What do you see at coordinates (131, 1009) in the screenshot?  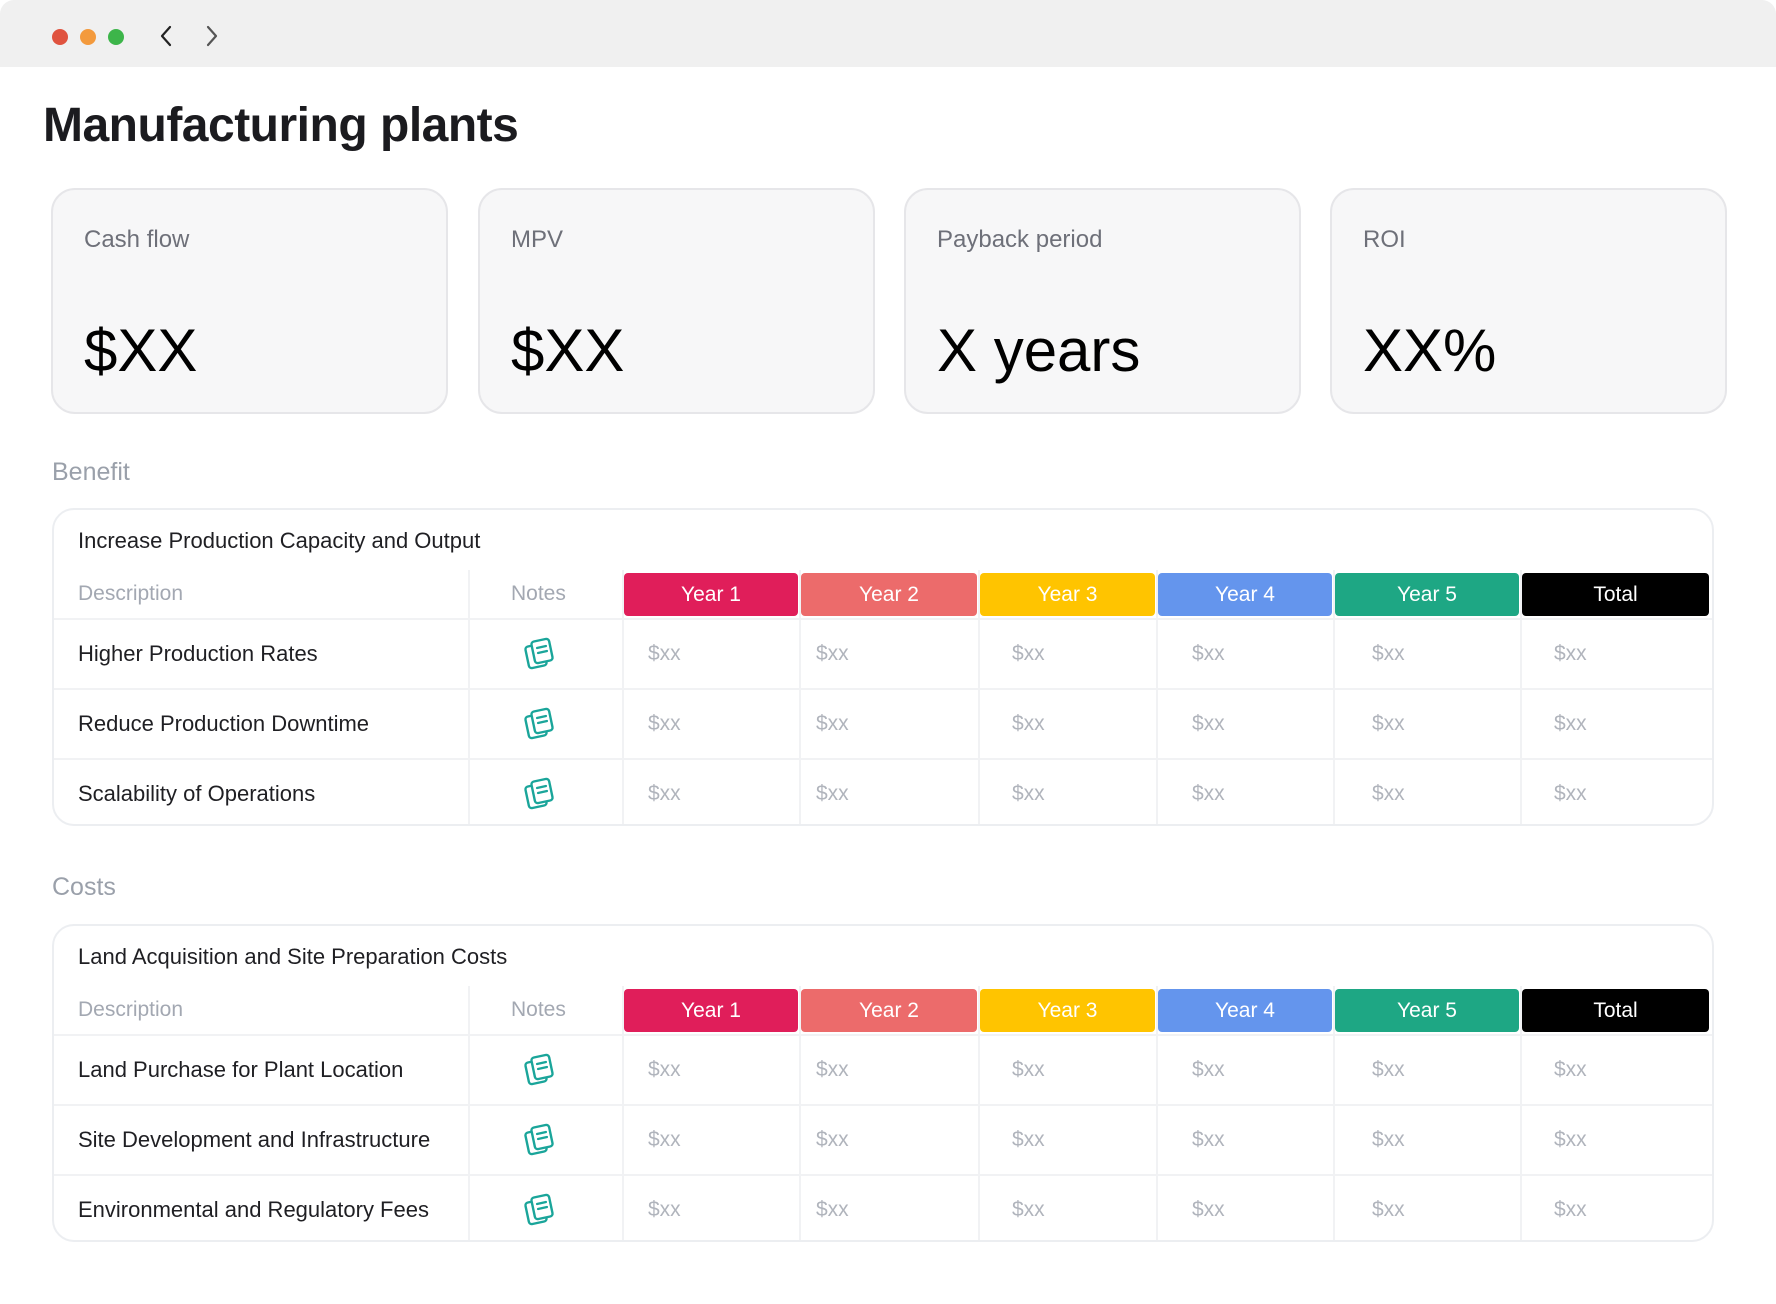 I see `column-header-description: Description` at bounding box center [131, 1009].